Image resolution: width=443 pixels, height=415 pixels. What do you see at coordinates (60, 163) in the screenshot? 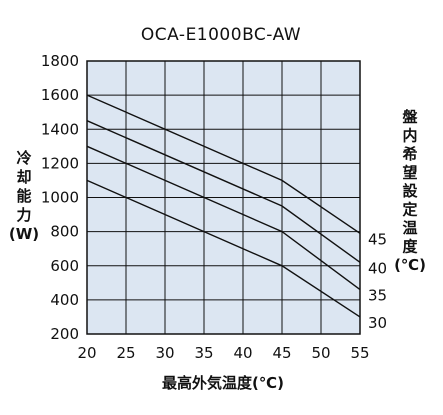
I see `y-tick-label: 1200` at bounding box center [60, 163].